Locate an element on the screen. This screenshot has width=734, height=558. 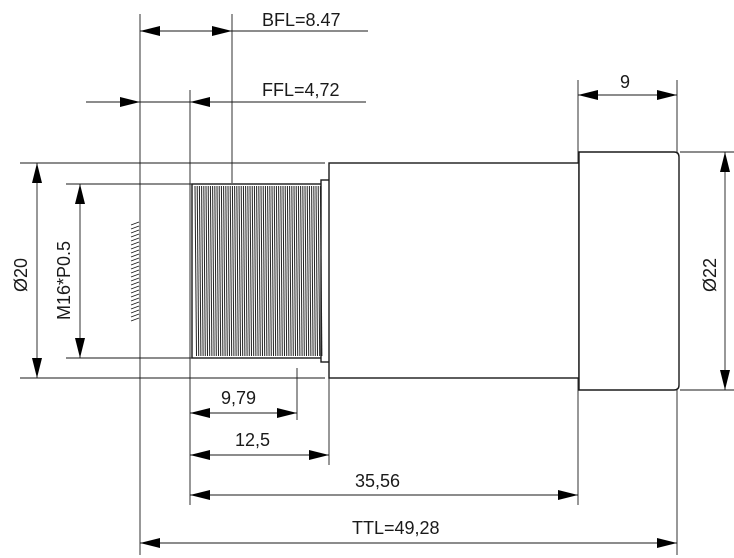
barrel-section is located at coordinates (454, 270).